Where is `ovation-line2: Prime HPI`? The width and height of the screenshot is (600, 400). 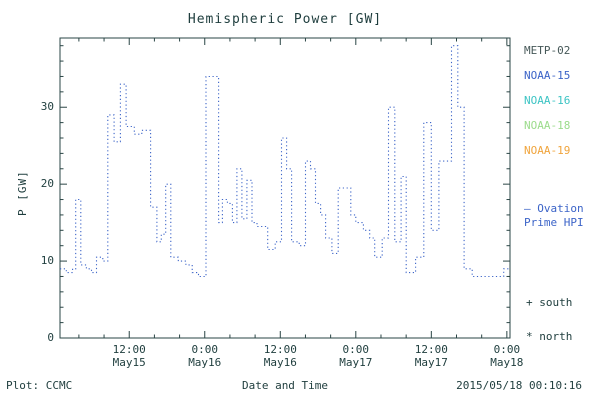 ovation-line2: Prime HPI is located at coordinates (554, 222).